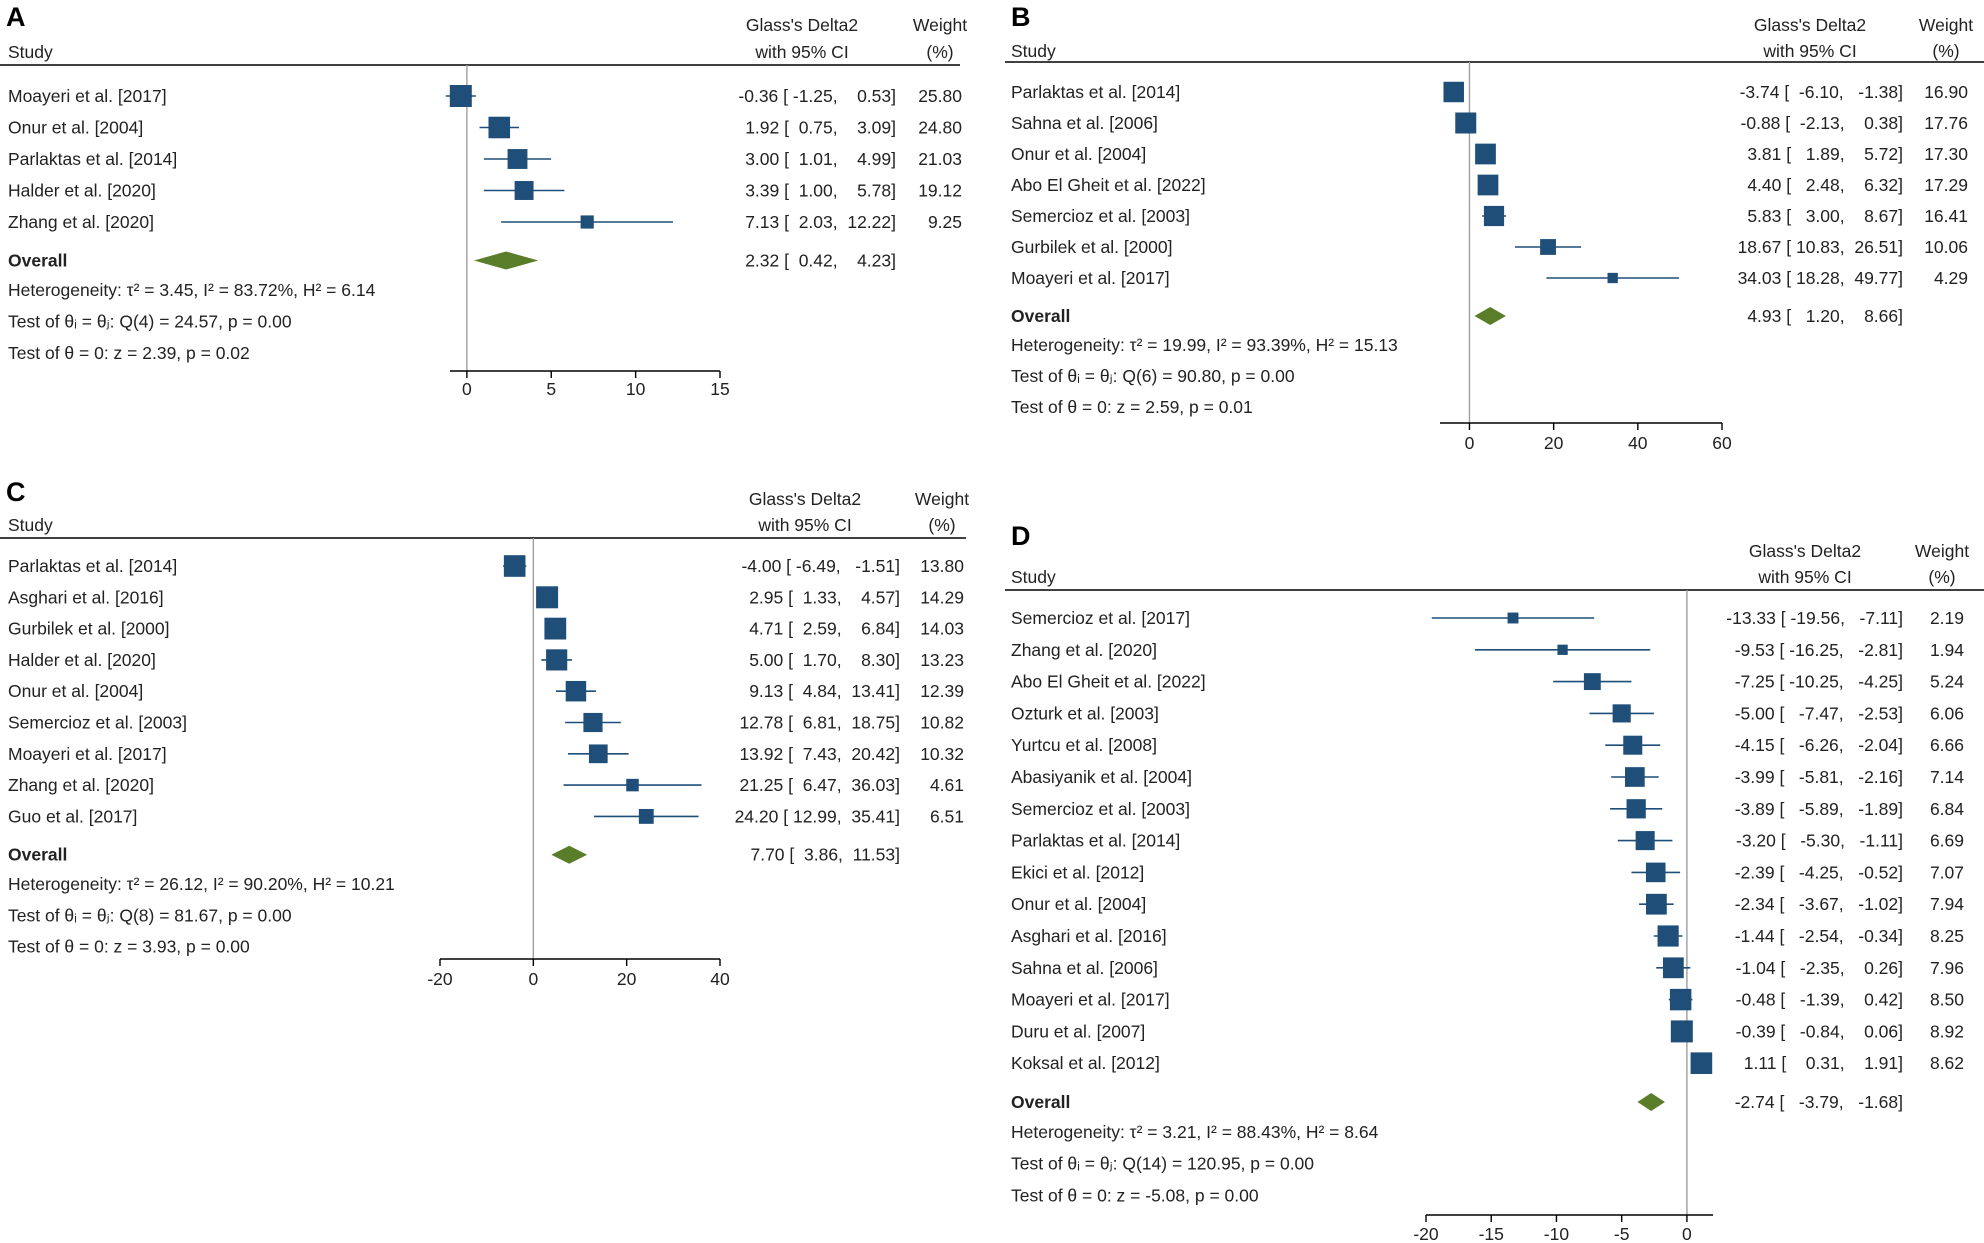 This screenshot has height=1243, width=1984. Describe the element at coordinates (1084, 123) in the screenshot. I see `study-name: Sahna et al. [2006]` at that location.